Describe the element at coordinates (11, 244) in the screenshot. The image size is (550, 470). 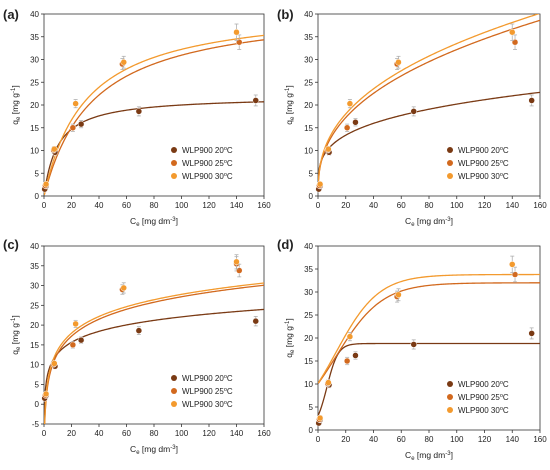
I see `panel-label: (c)` at that location.